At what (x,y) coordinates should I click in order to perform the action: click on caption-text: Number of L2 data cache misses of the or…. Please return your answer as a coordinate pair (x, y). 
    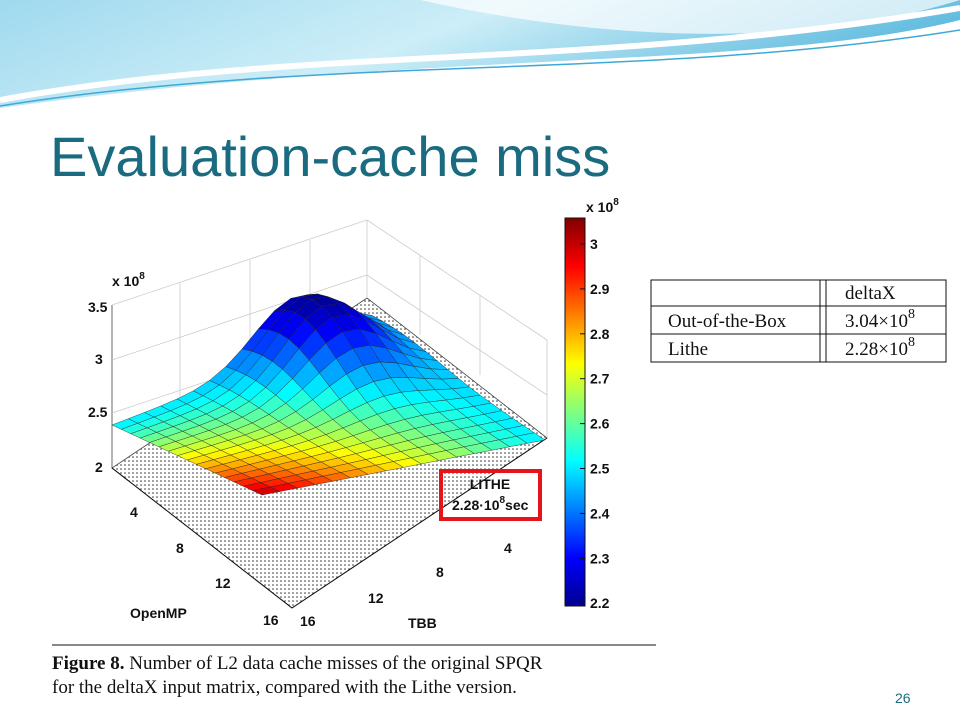
    Looking at the image, I should click on (335, 663).